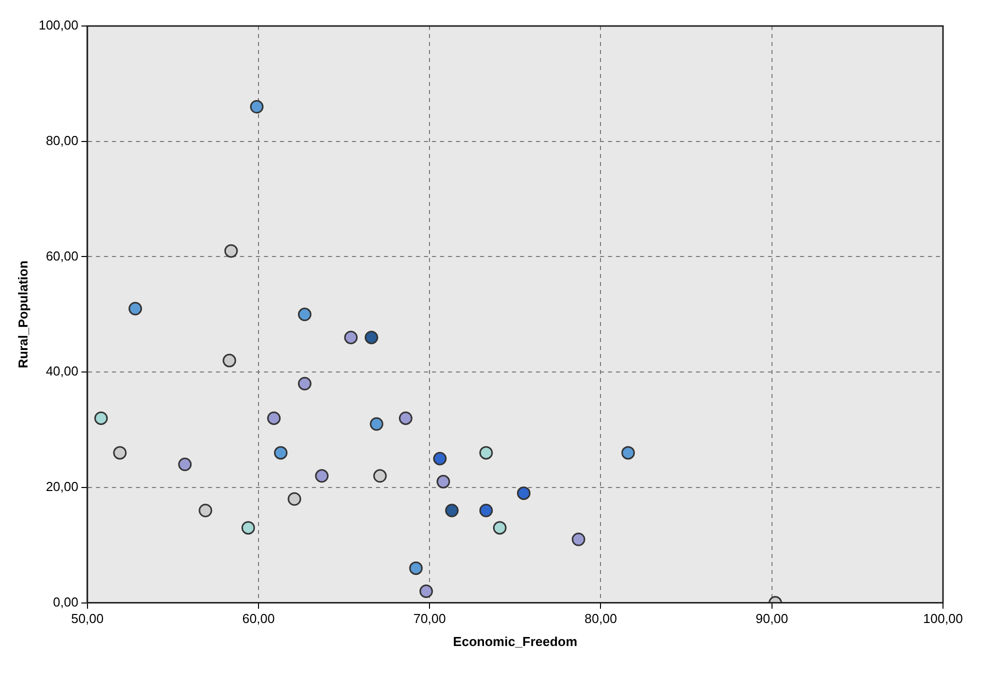  Describe the element at coordinates (515, 641) in the screenshot. I see `x-axis-title: Economic_Freedom` at that location.